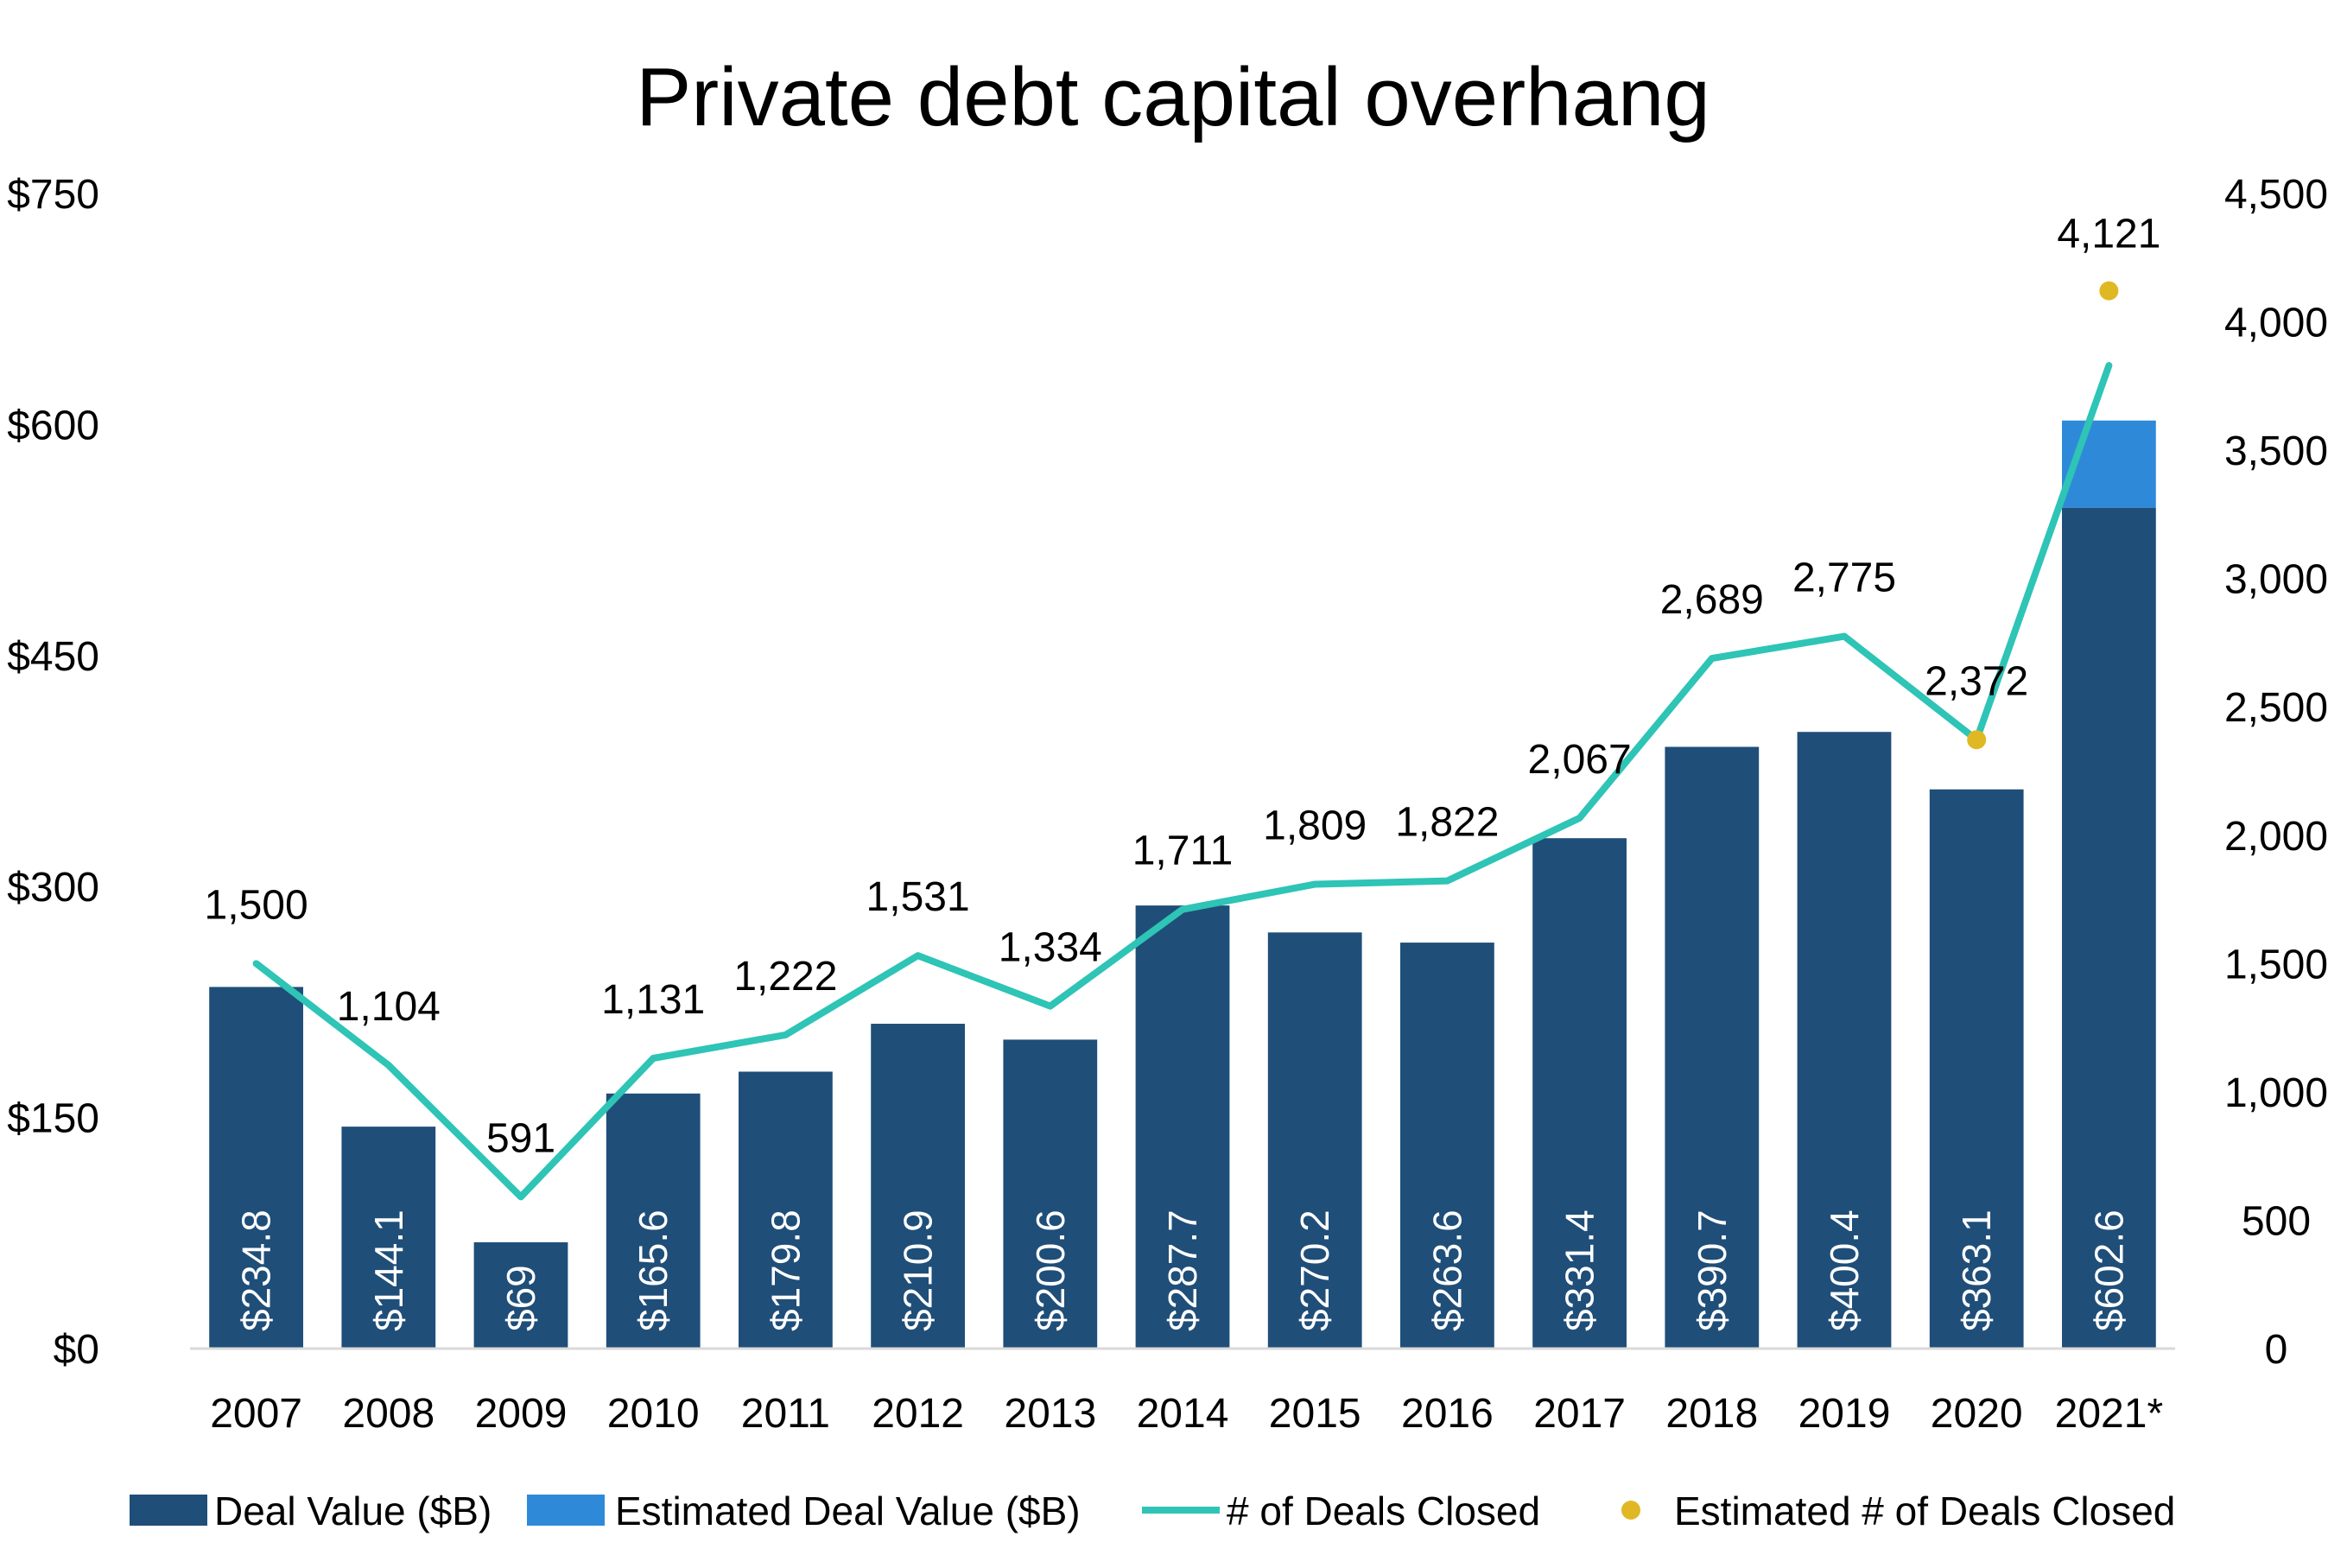  I want to click on x-tick-label: 2020, so click(1977, 1414).